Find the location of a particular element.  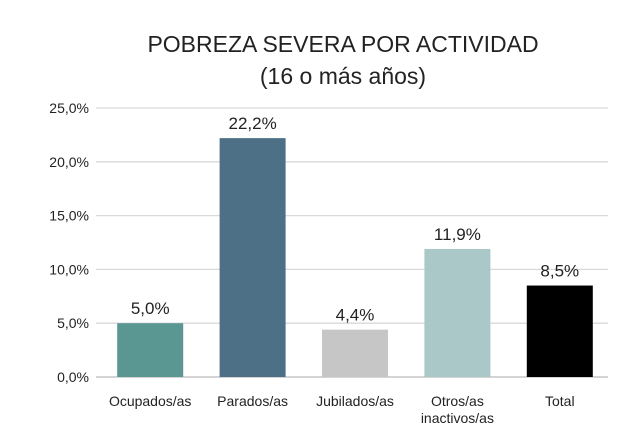

y-tick-label: 15,0% is located at coordinates (69, 216).